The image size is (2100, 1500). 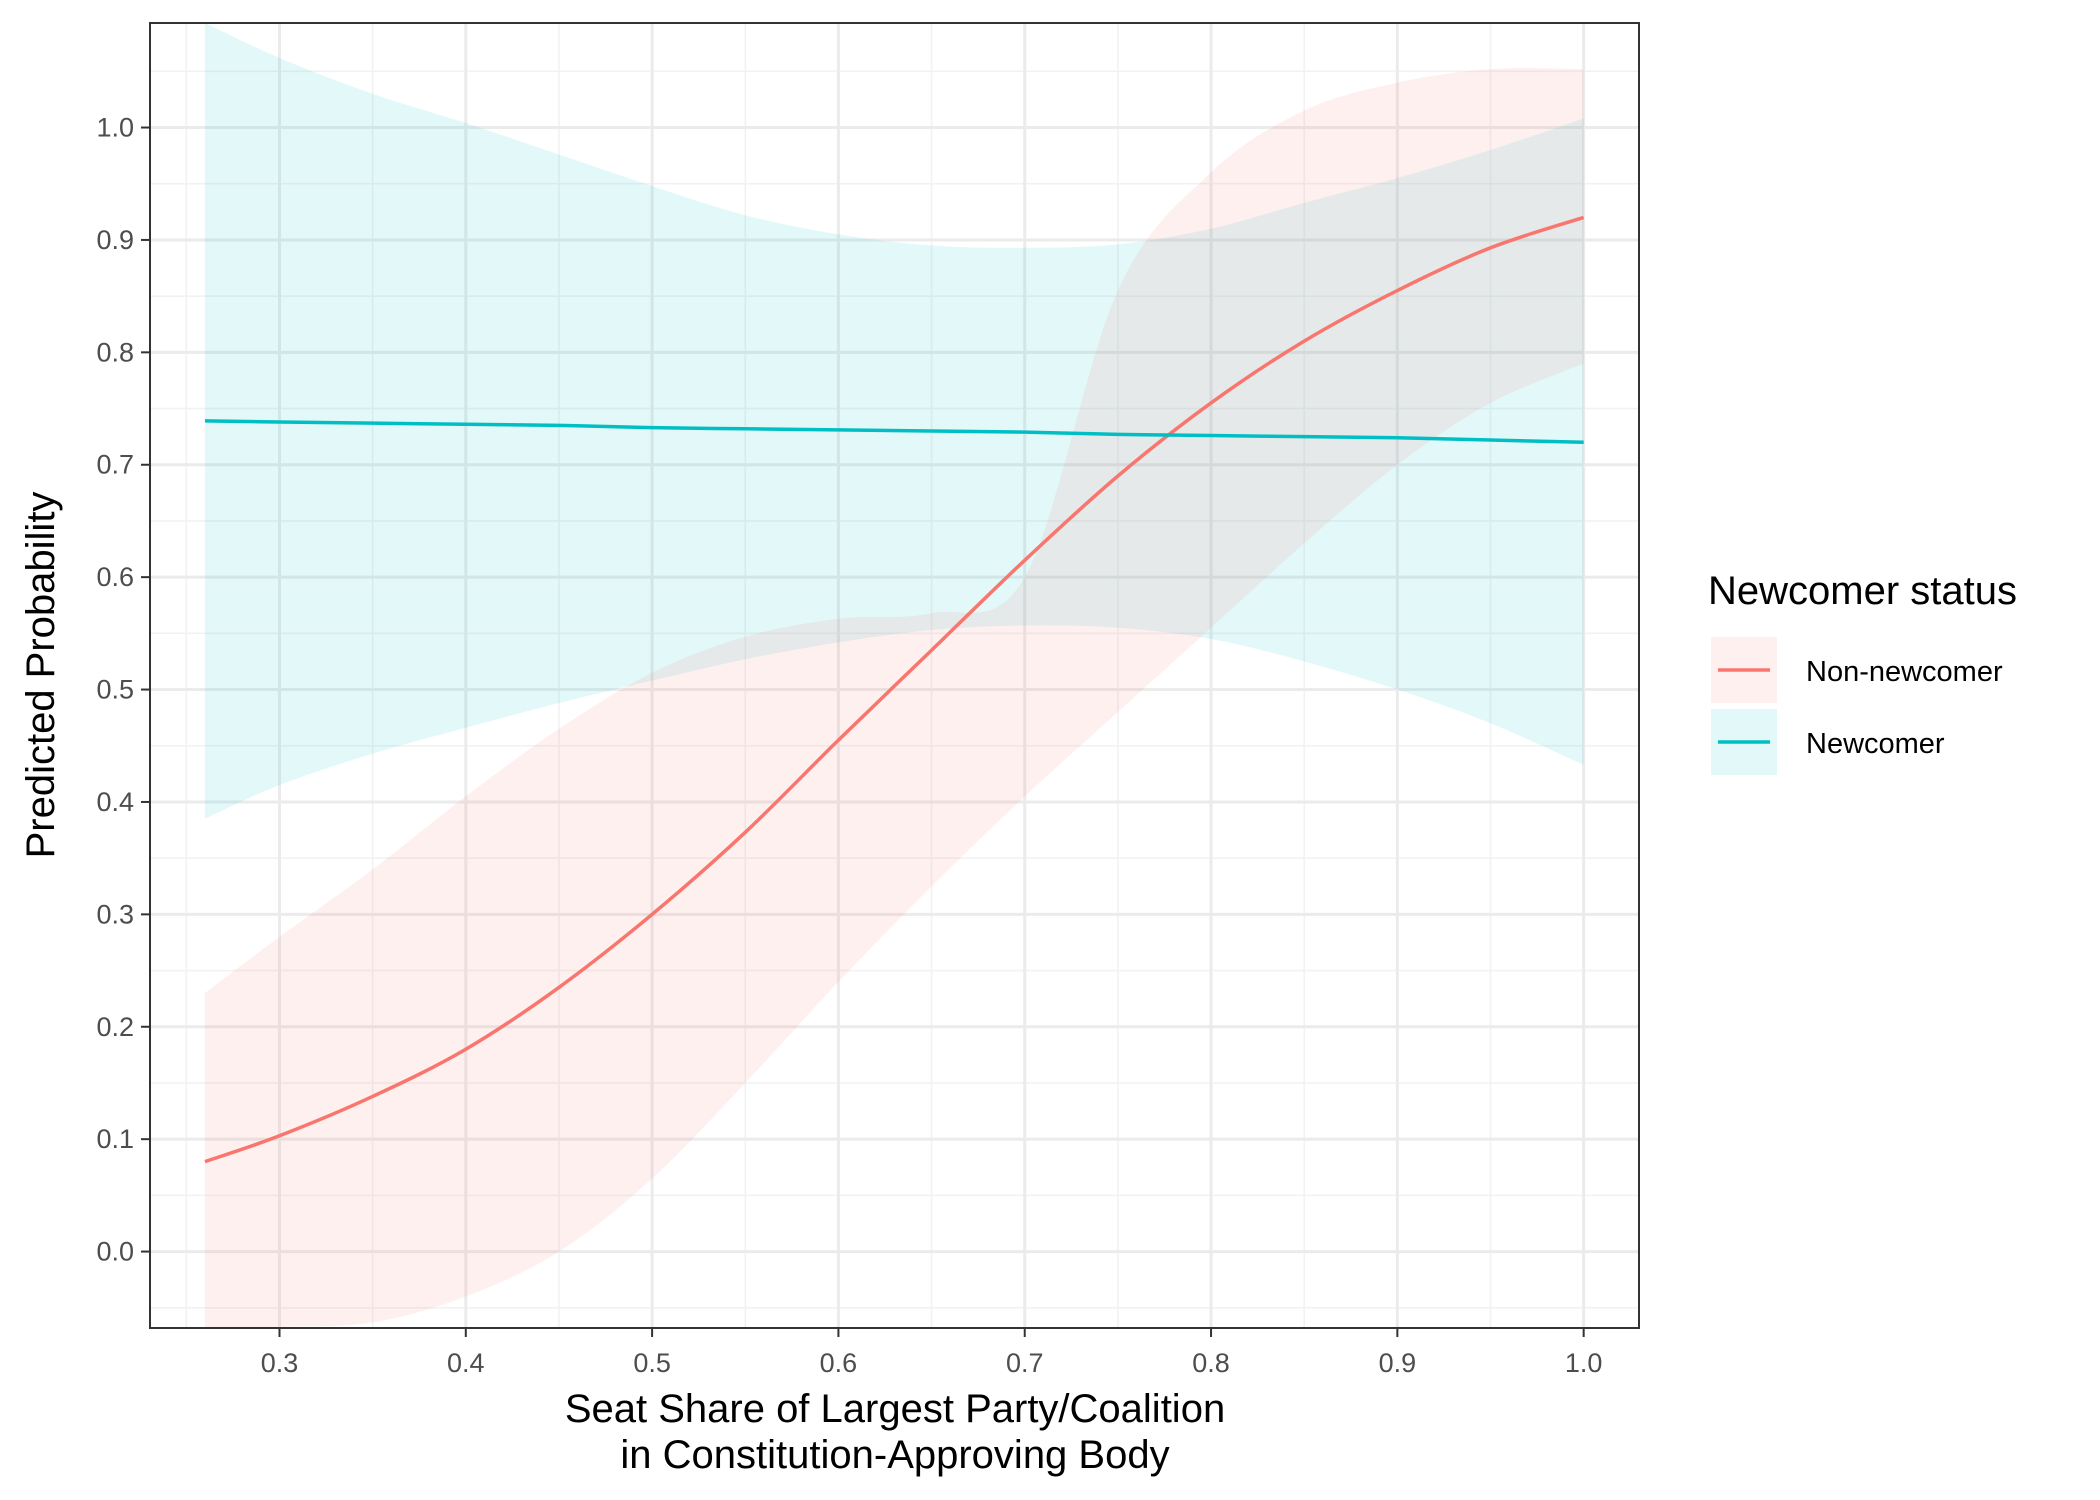 I want to click on x-axis-title-line-2: in Constitution-Approving Body, so click(x=894, y=1455).